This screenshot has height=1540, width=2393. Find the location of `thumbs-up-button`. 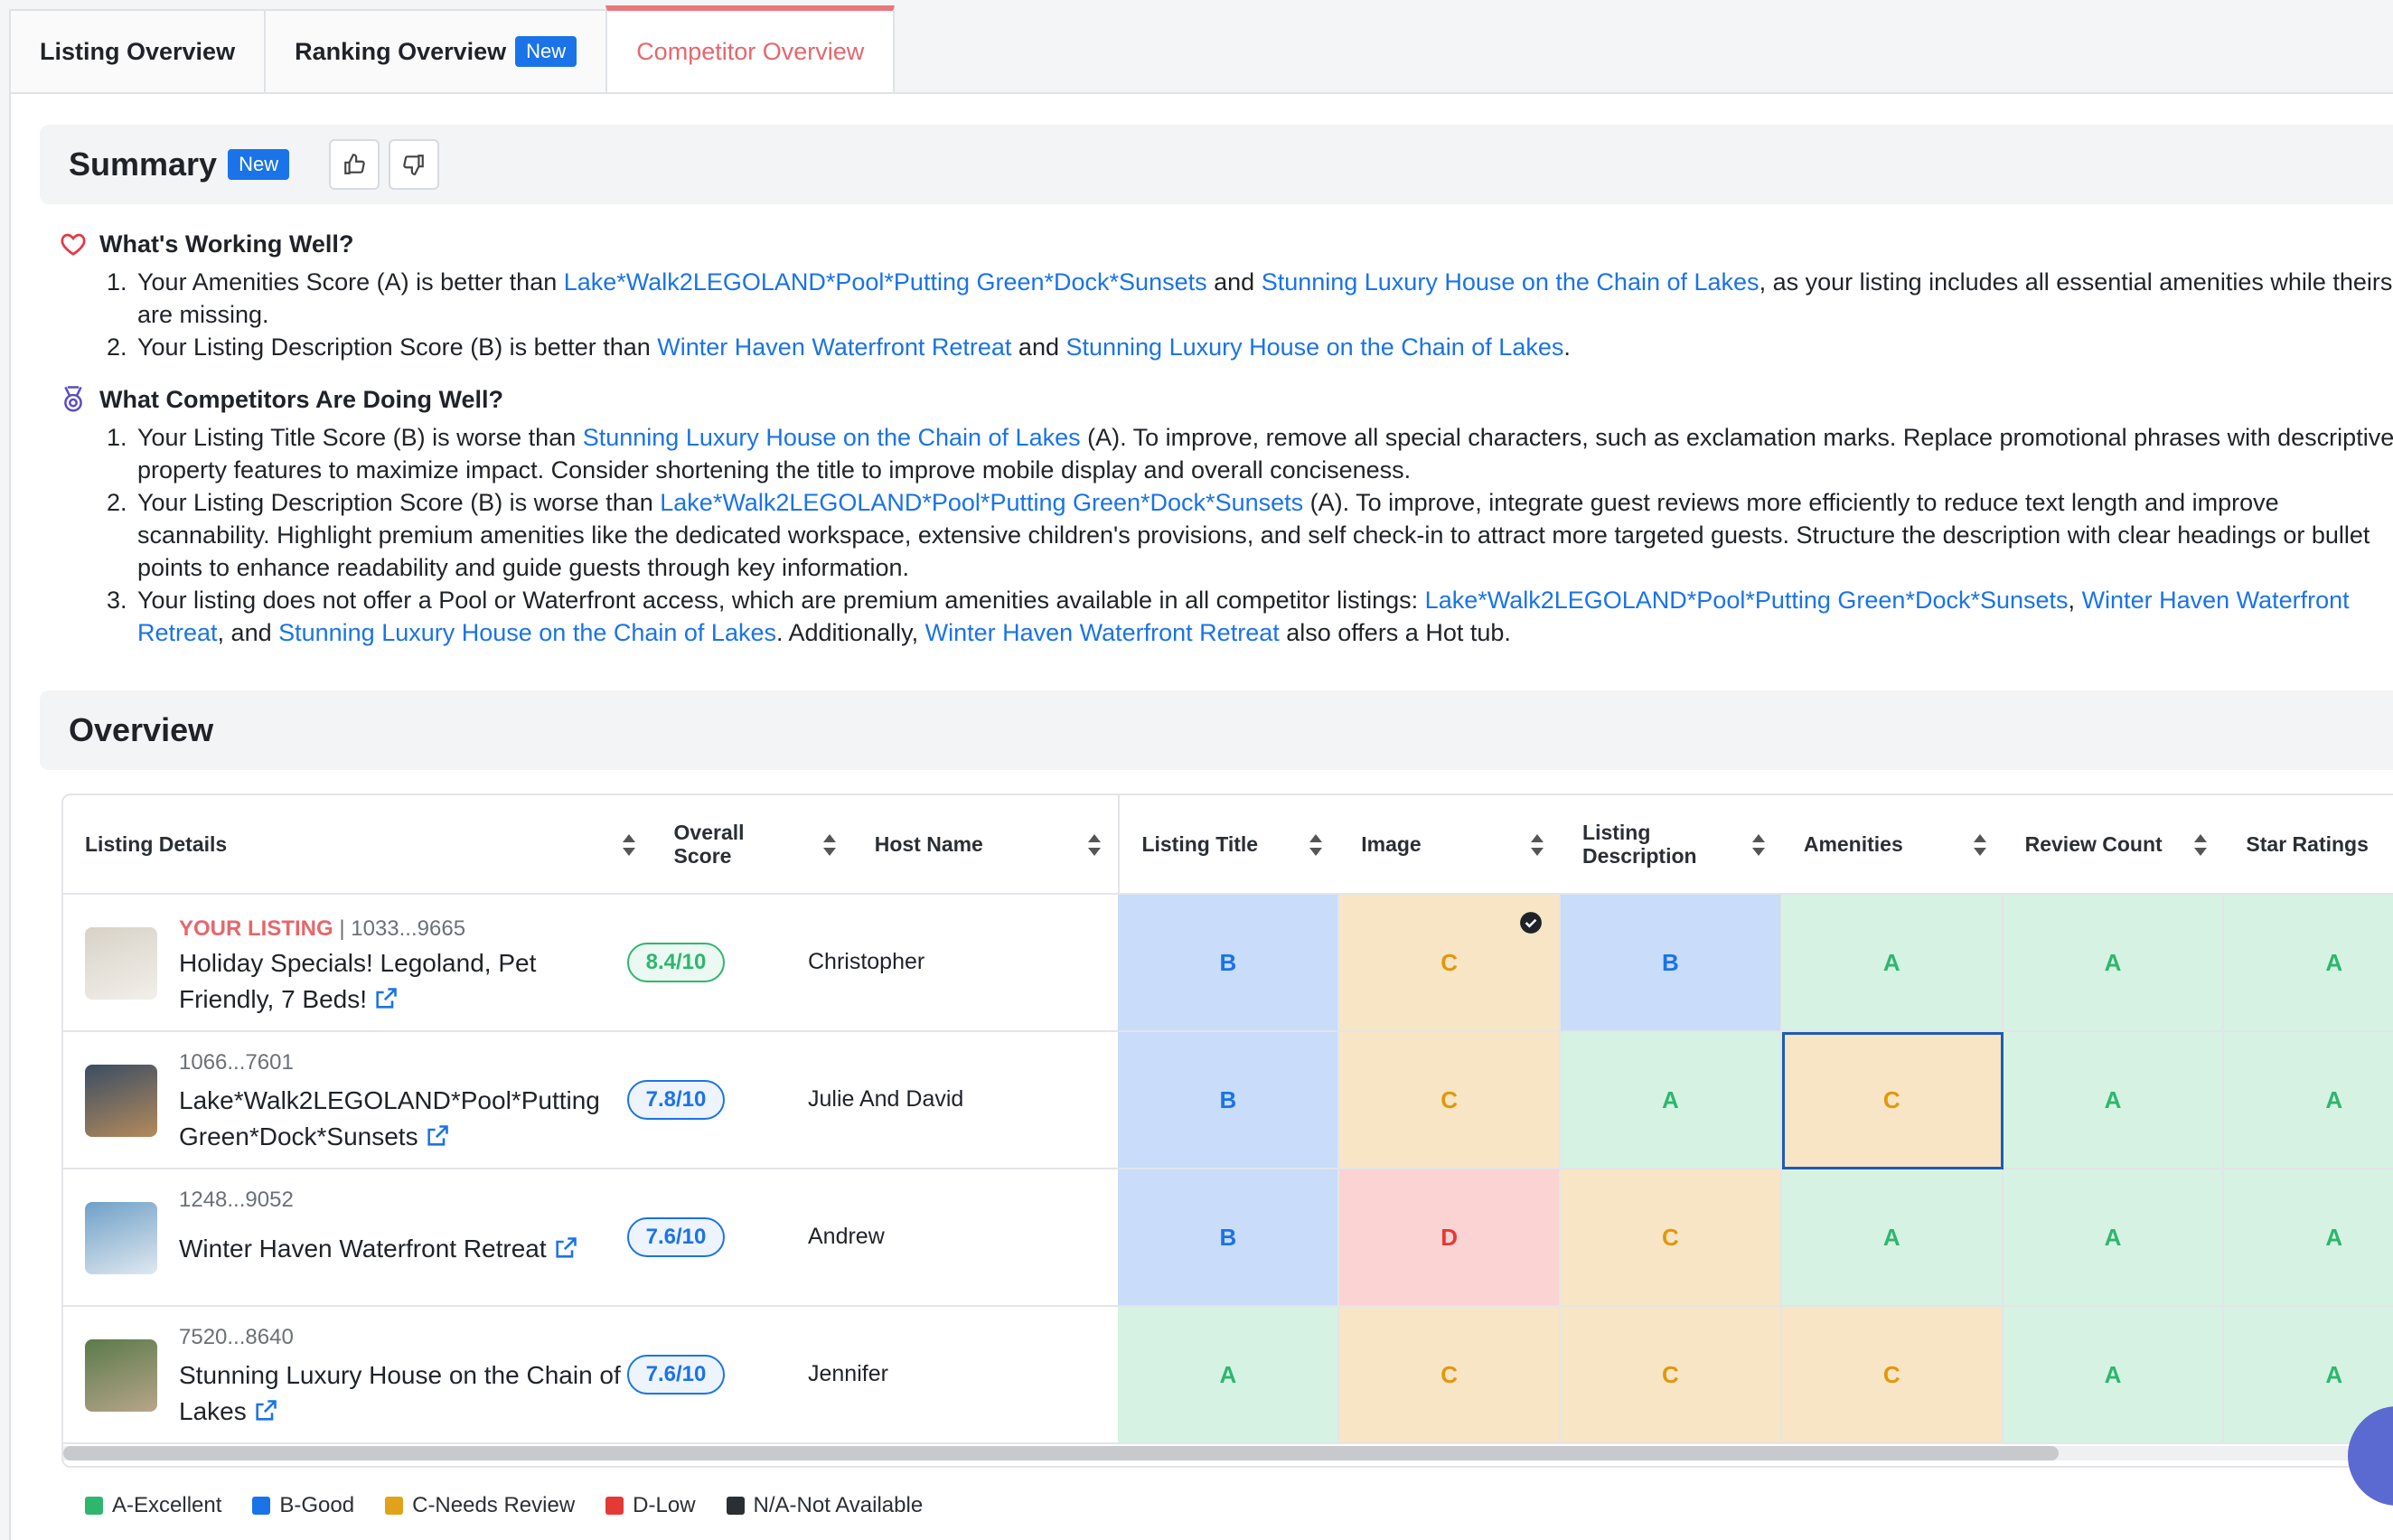

thumbs-up-button is located at coordinates (354, 164).